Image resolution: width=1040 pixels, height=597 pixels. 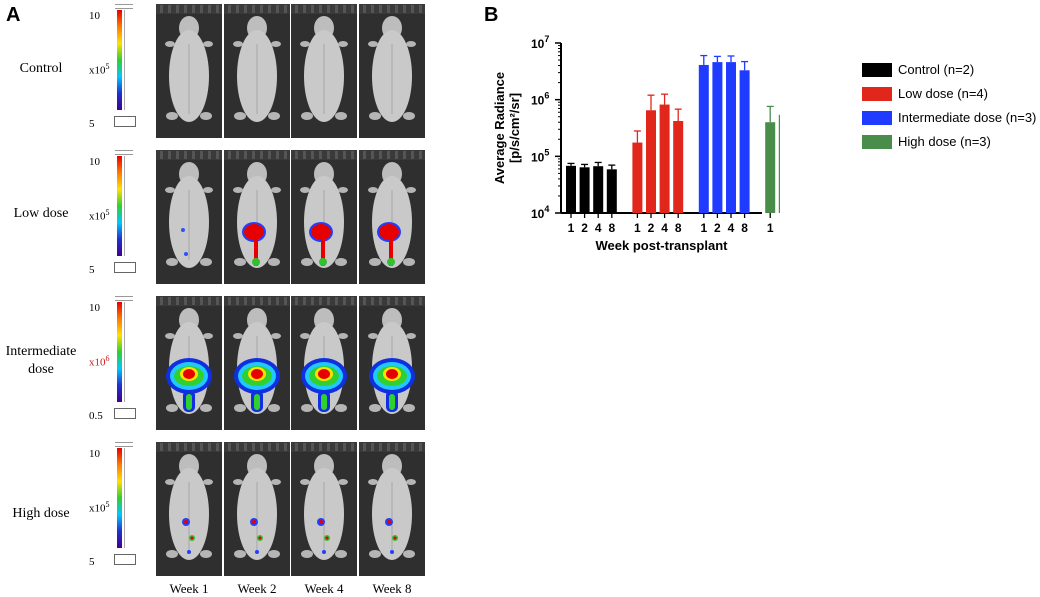 I want to click on legend-item: Intermediate dose (n=3), so click(x=949, y=118).